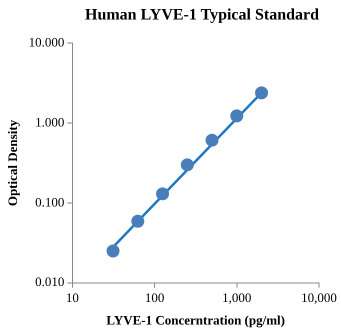 Image resolution: width=341 pixels, height=335 pixels. What do you see at coordinates (49, 202) in the screenshot?
I see `y-tick-label: 0.100` at bounding box center [49, 202].